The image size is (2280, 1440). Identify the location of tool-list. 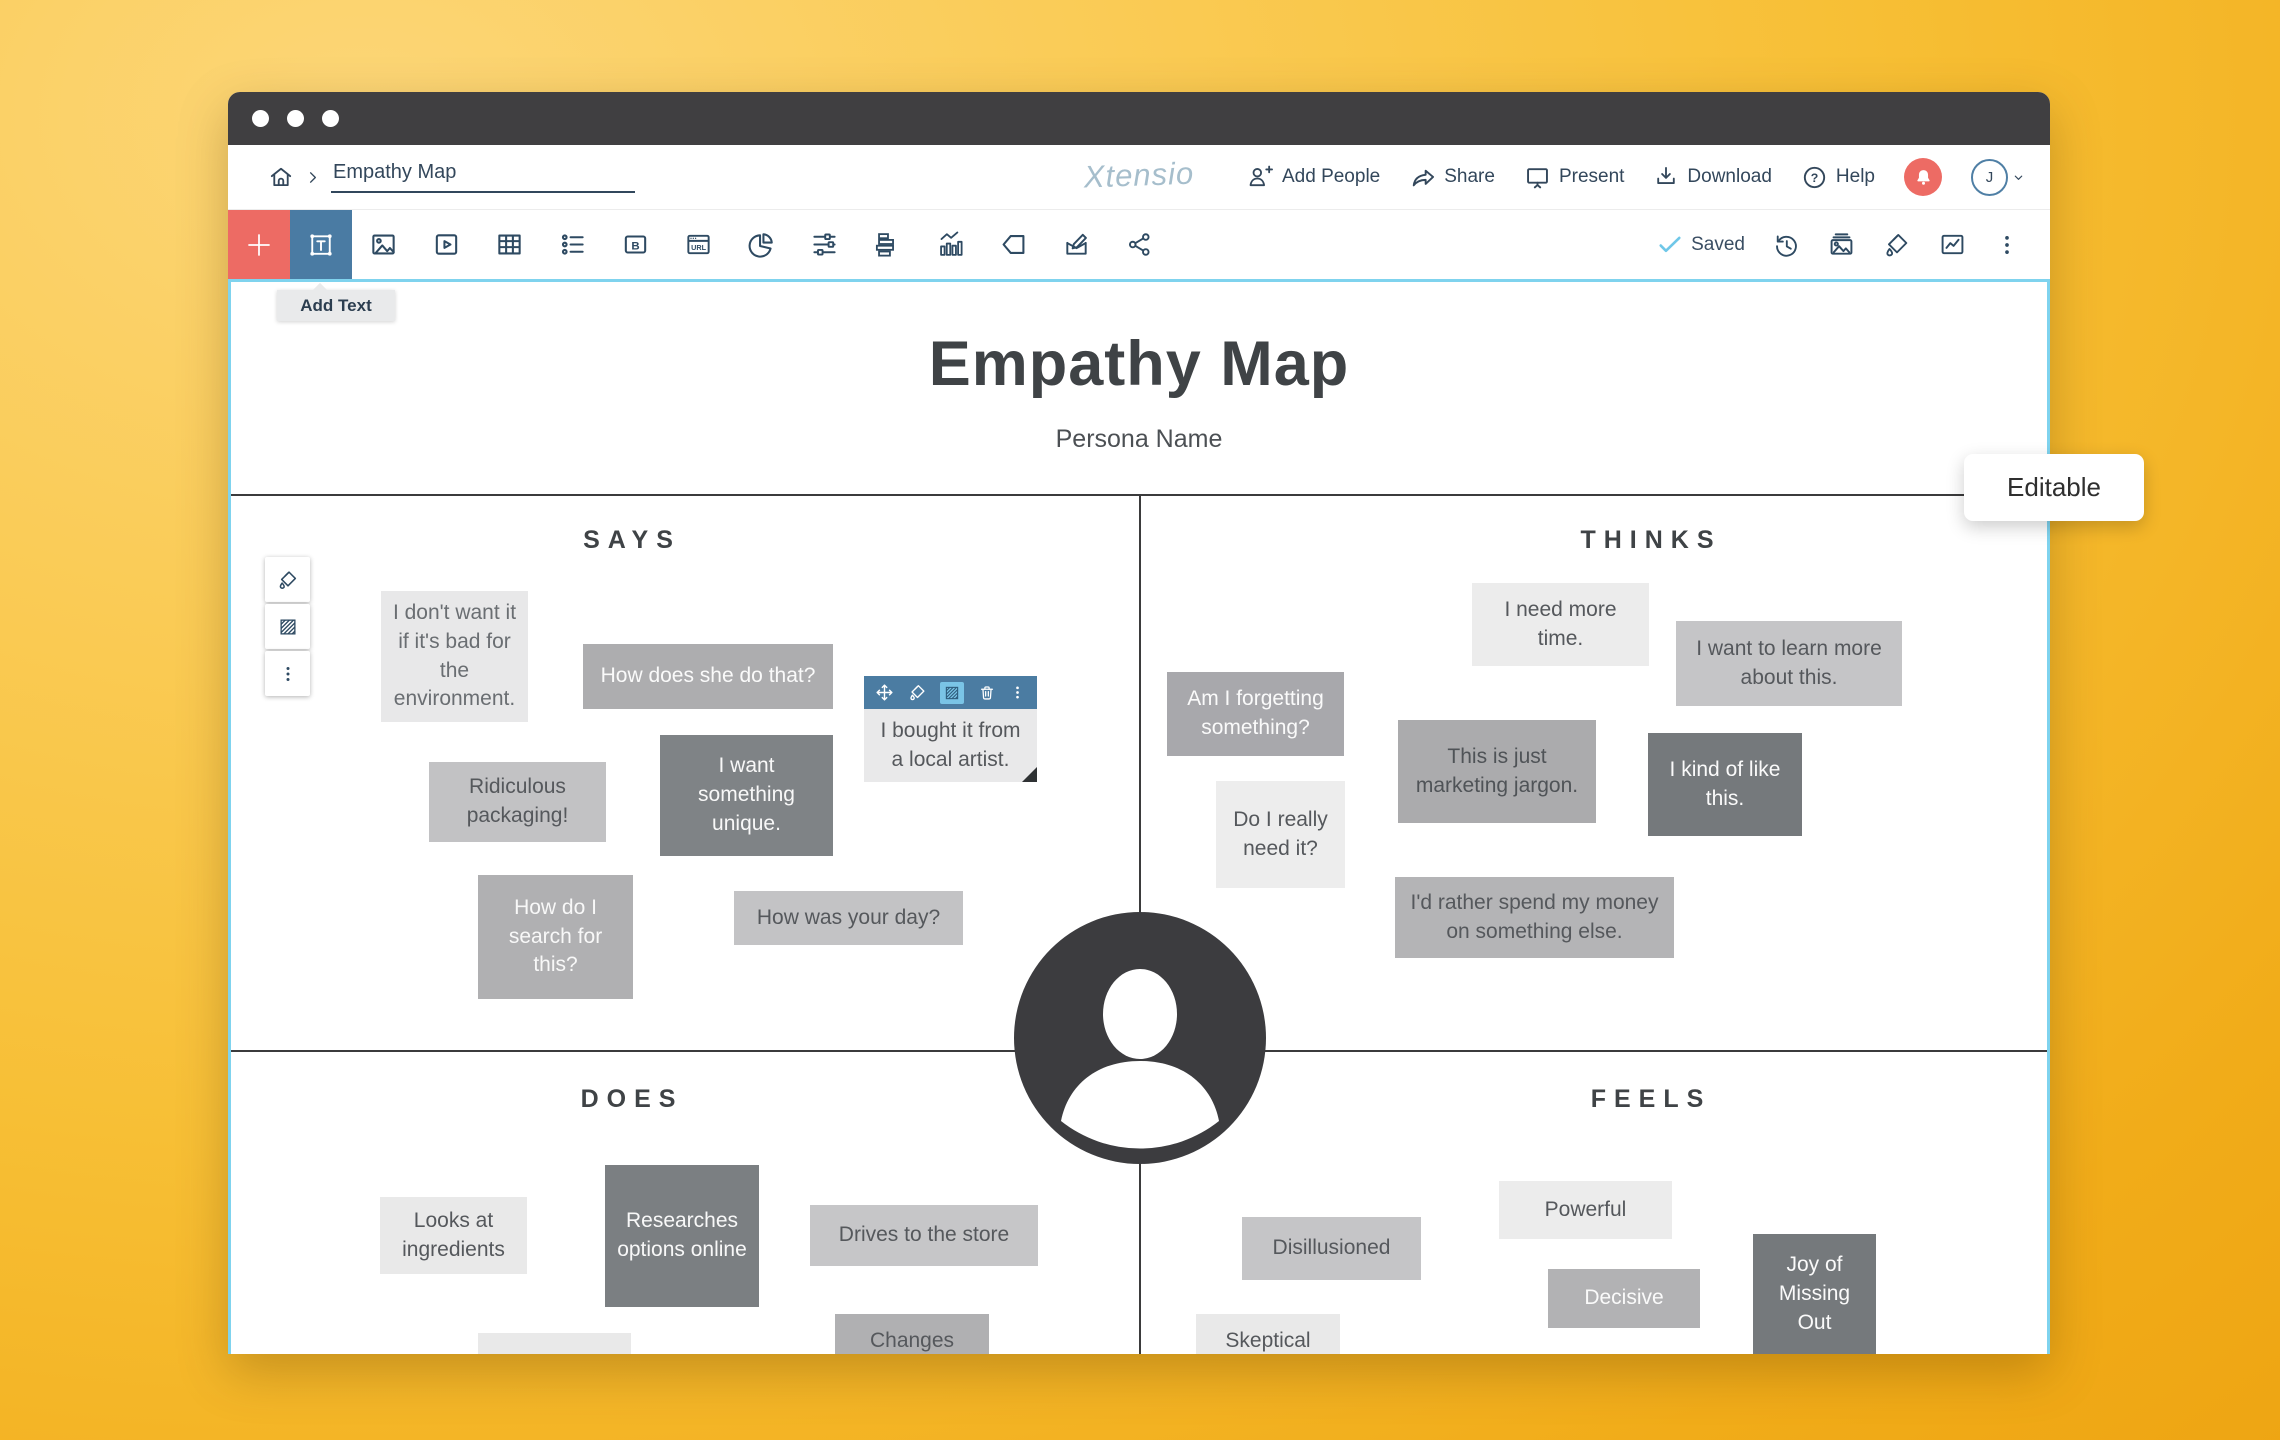
(572, 244).